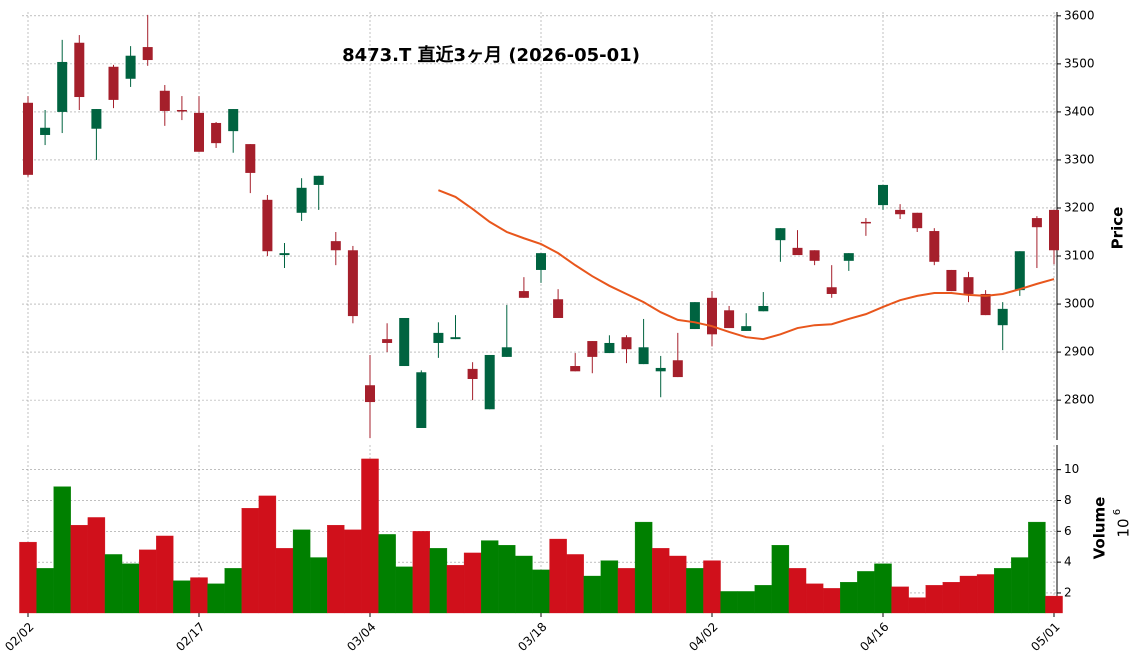 The width and height of the screenshot is (1144, 671). What do you see at coordinates (1100, 528) in the screenshot?
I see `volume-axis-label: Volume` at bounding box center [1100, 528].